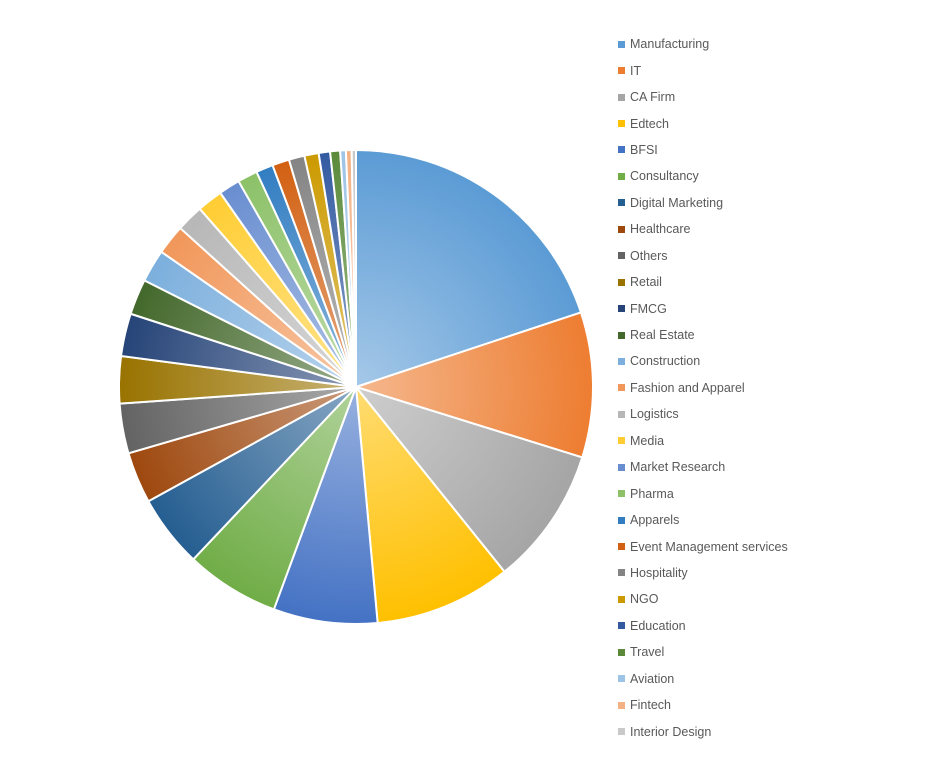 The width and height of the screenshot is (941, 771). I want to click on legend-label: Fashion and Apparel, so click(687, 387).